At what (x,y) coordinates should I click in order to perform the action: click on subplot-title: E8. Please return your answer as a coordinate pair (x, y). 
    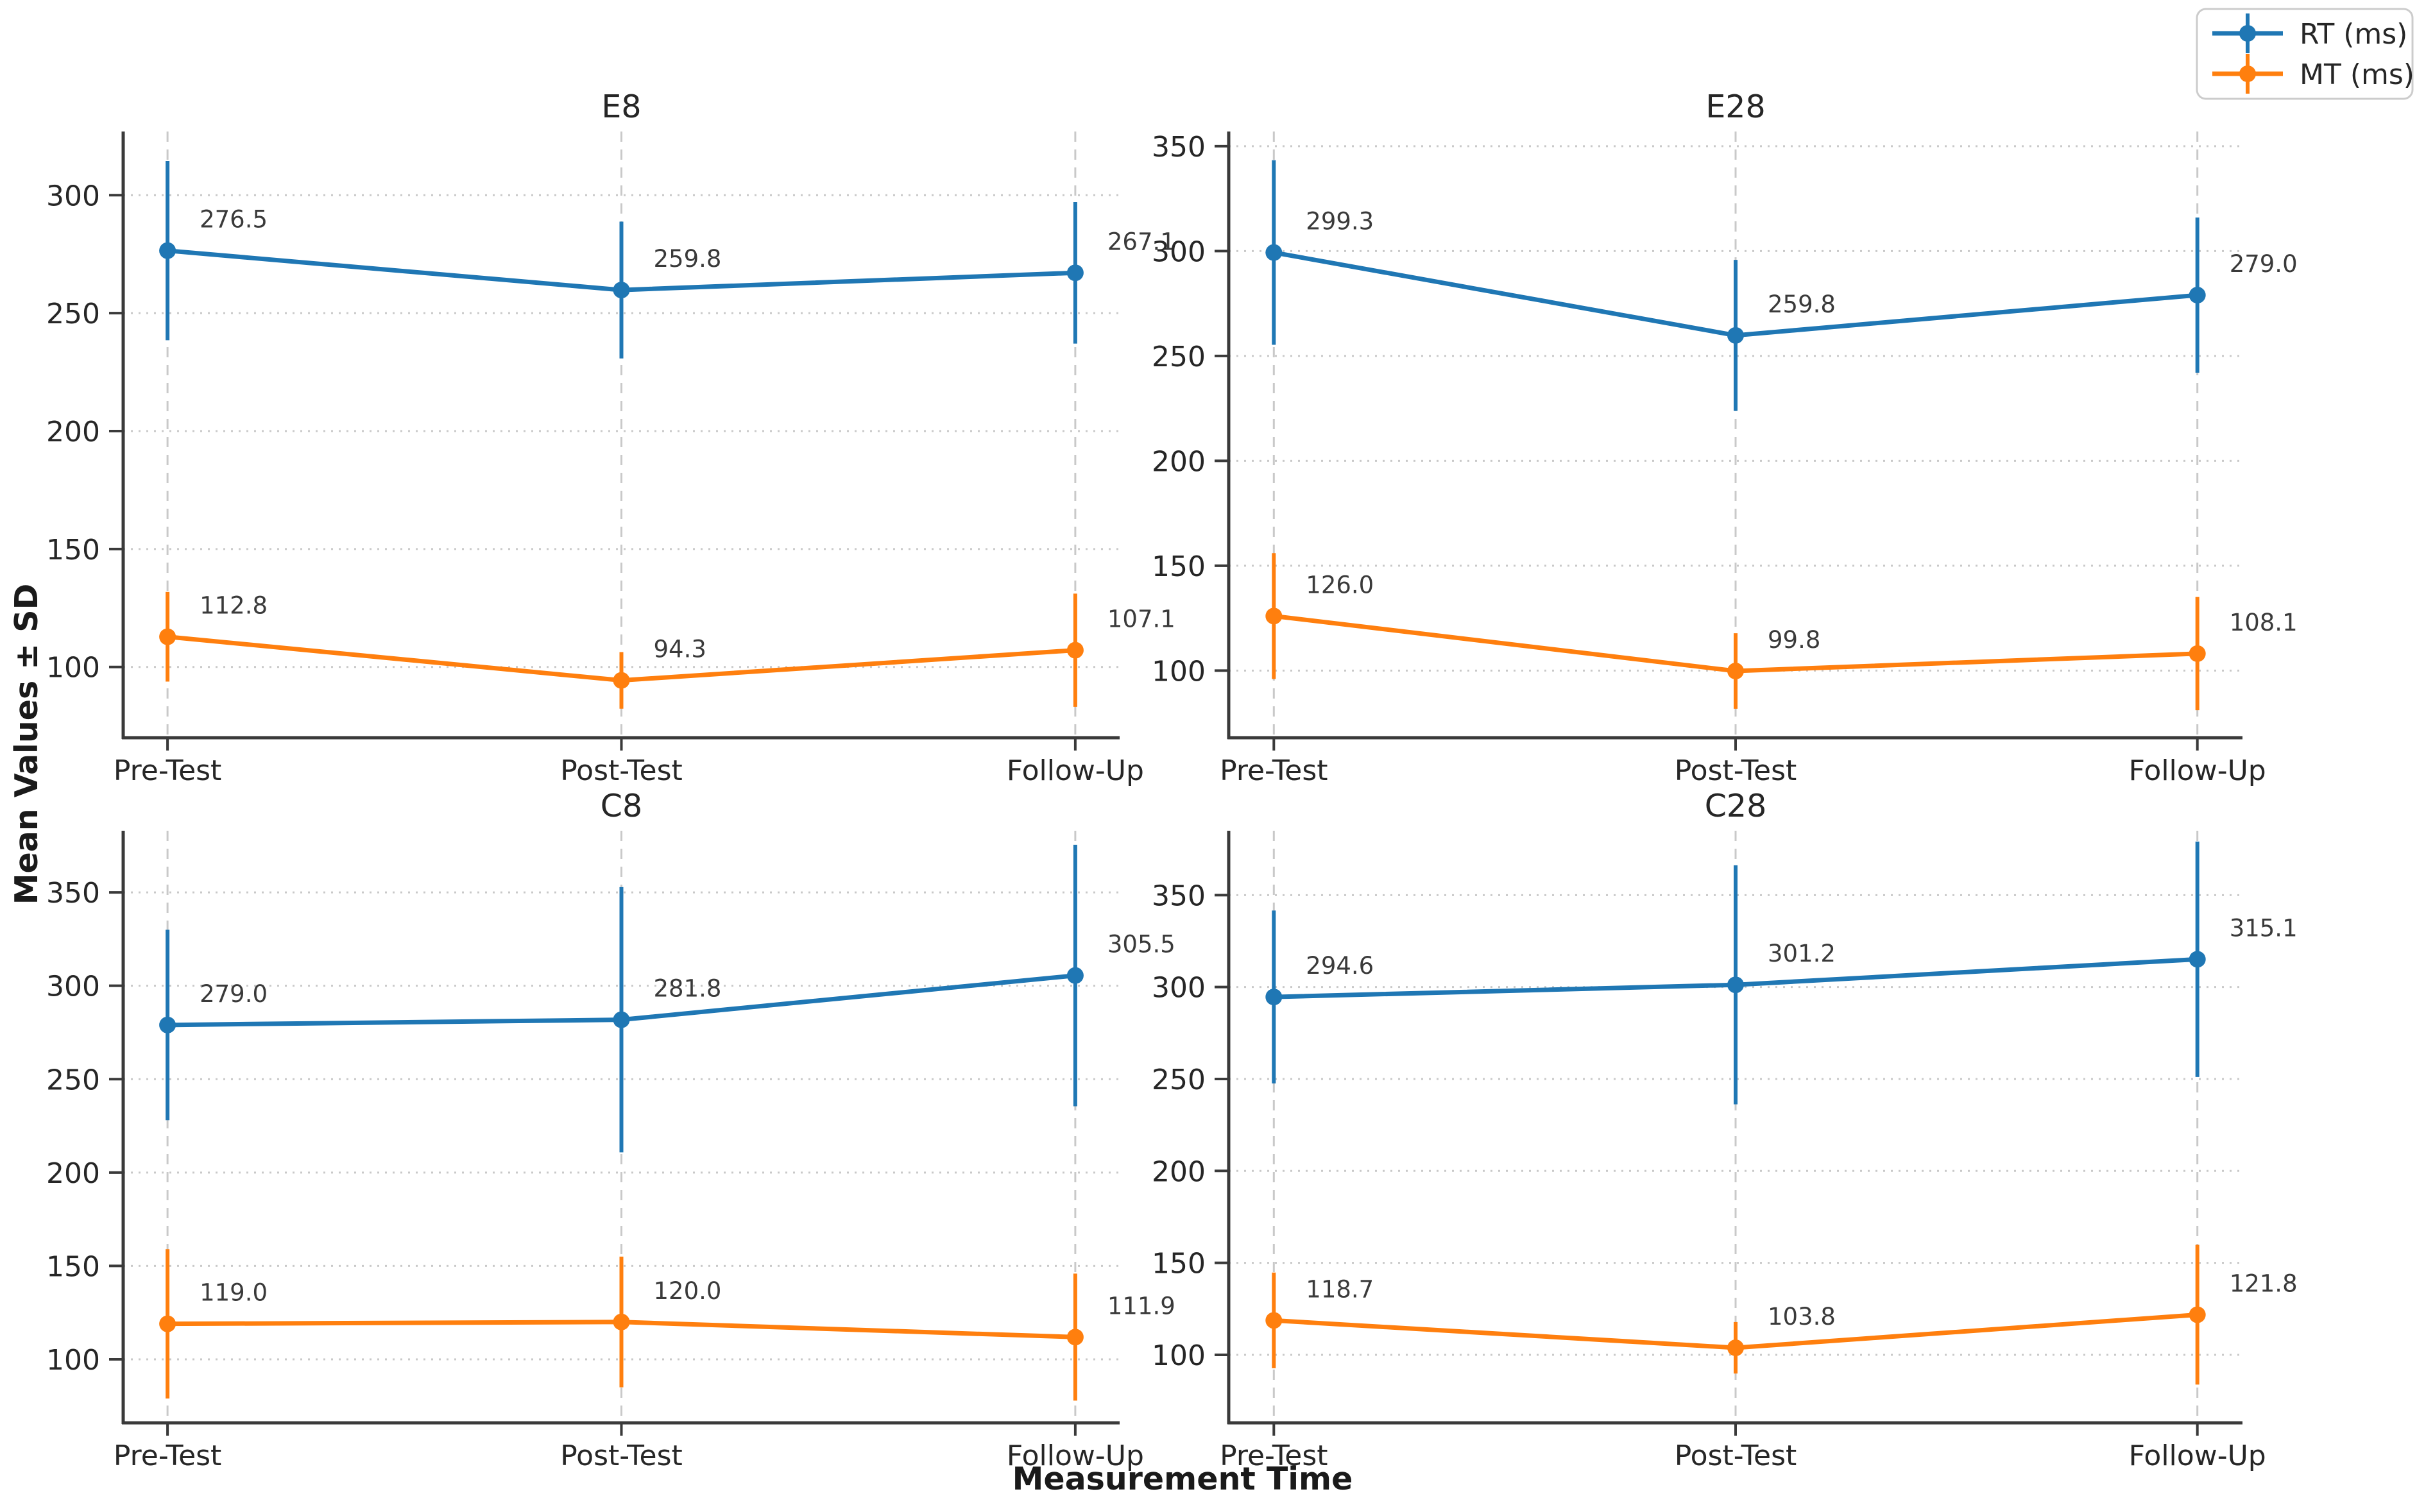
    Looking at the image, I should click on (621, 107).